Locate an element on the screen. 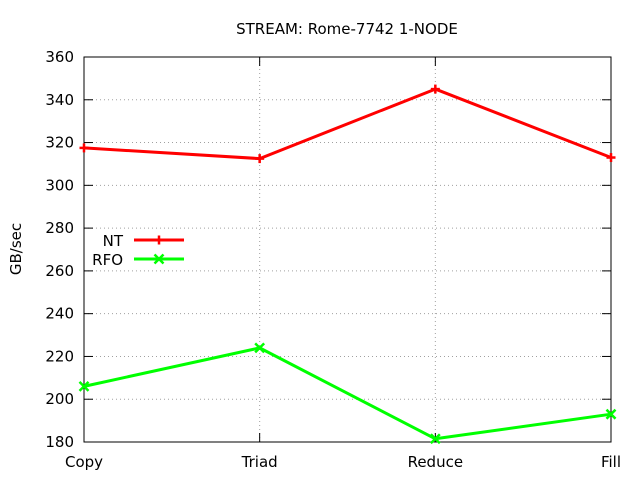 This screenshot has width=640, height=480. y-tick-label: 180 is located at coordinates (59, 442).